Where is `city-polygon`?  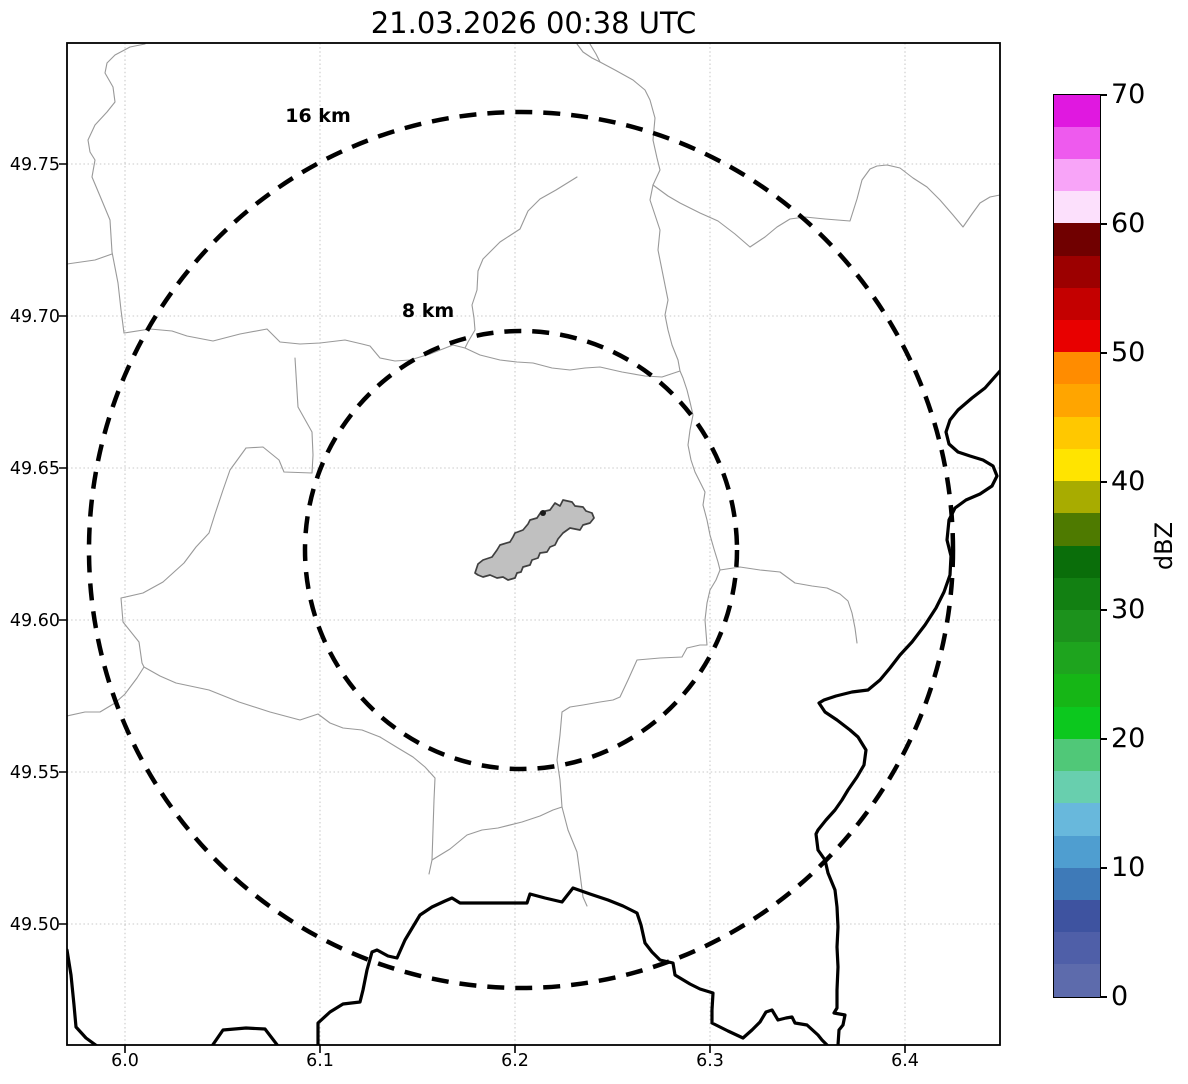
city-polygon is located at coordinates (534, 540).